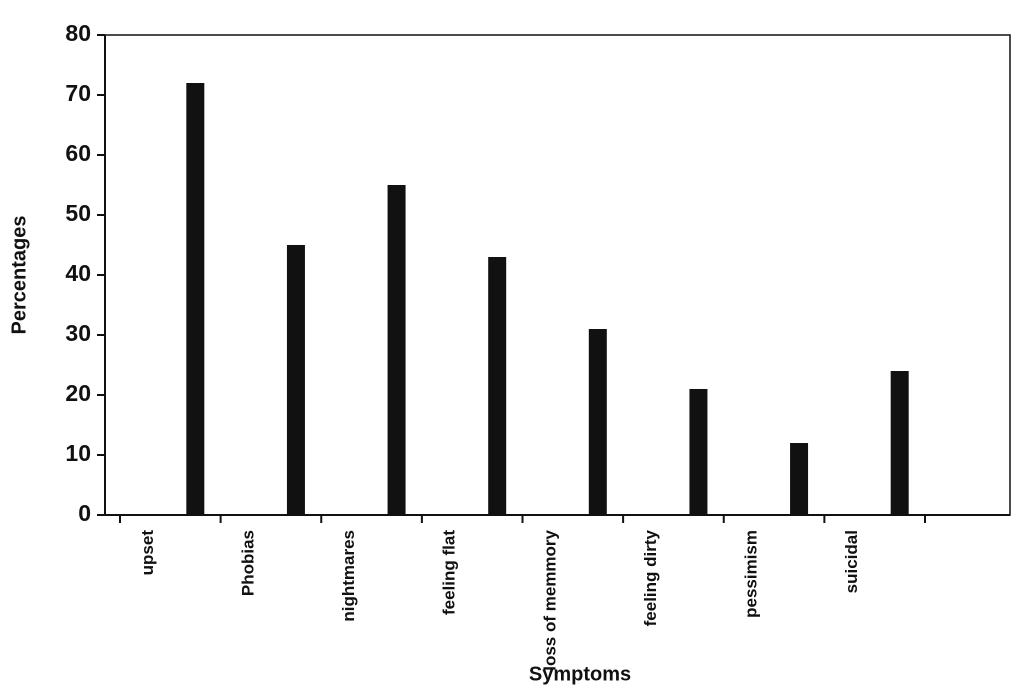 The height and width of the screenshot is (693, 1022). What do you see at coordinates (78, 213) in the screenshot?
I see `y-tick-label: 50` at bounding box center [78, 213].